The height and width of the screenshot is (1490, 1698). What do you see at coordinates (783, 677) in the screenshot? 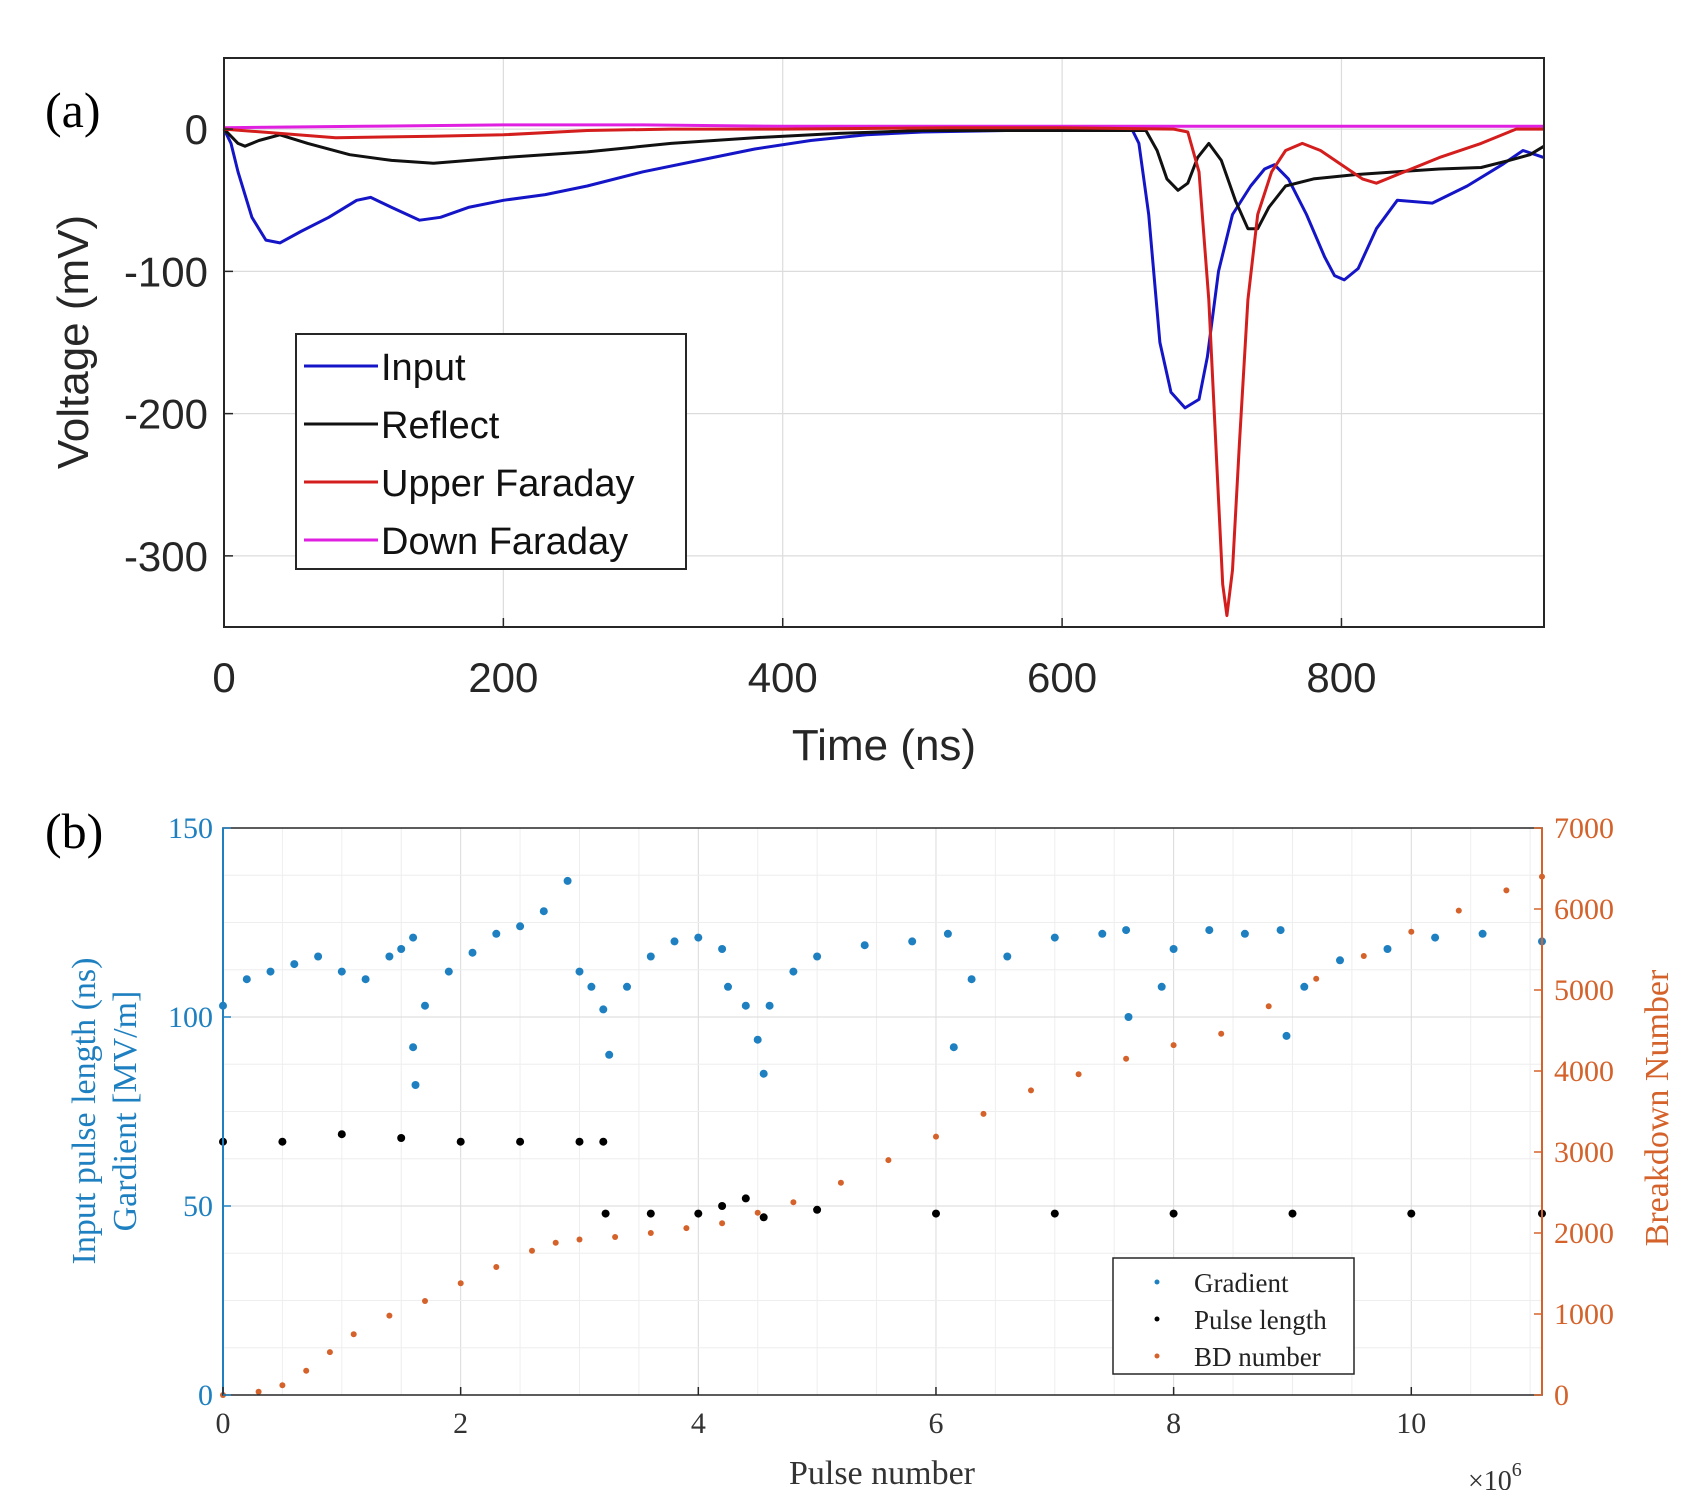
I see `x-tick-label: 400` at bounding box center [783, 677].